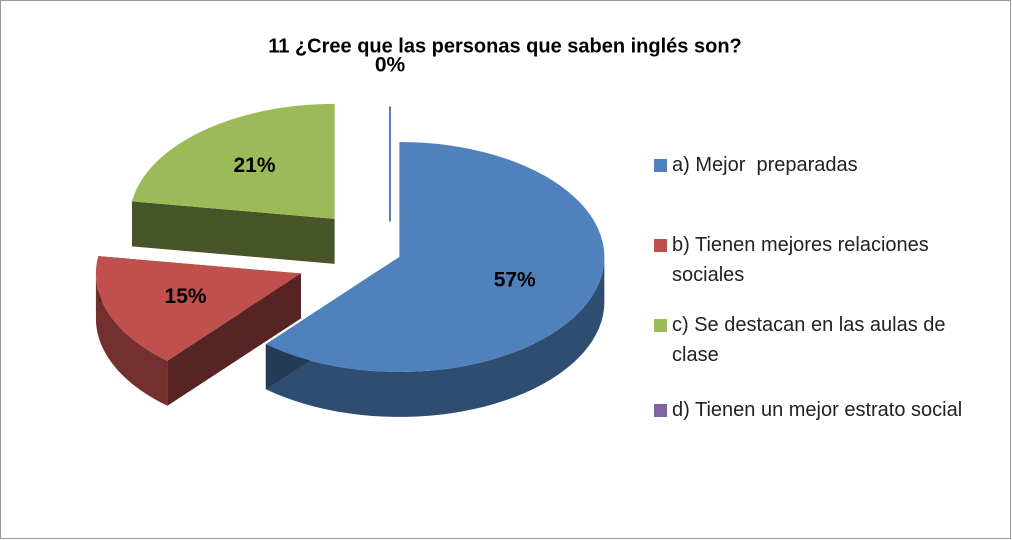 The width and height of the screenshot is (1012, 540). Describe the element at coordinates (390, 65) in the screenshot. I see `data-label: 0%` at that location.